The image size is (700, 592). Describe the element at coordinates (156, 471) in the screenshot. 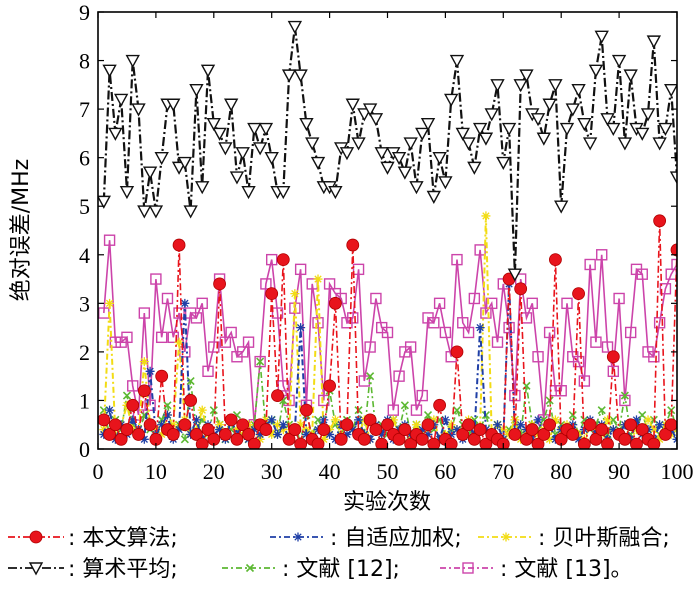

I see `x-tick-label: 10` at that location.